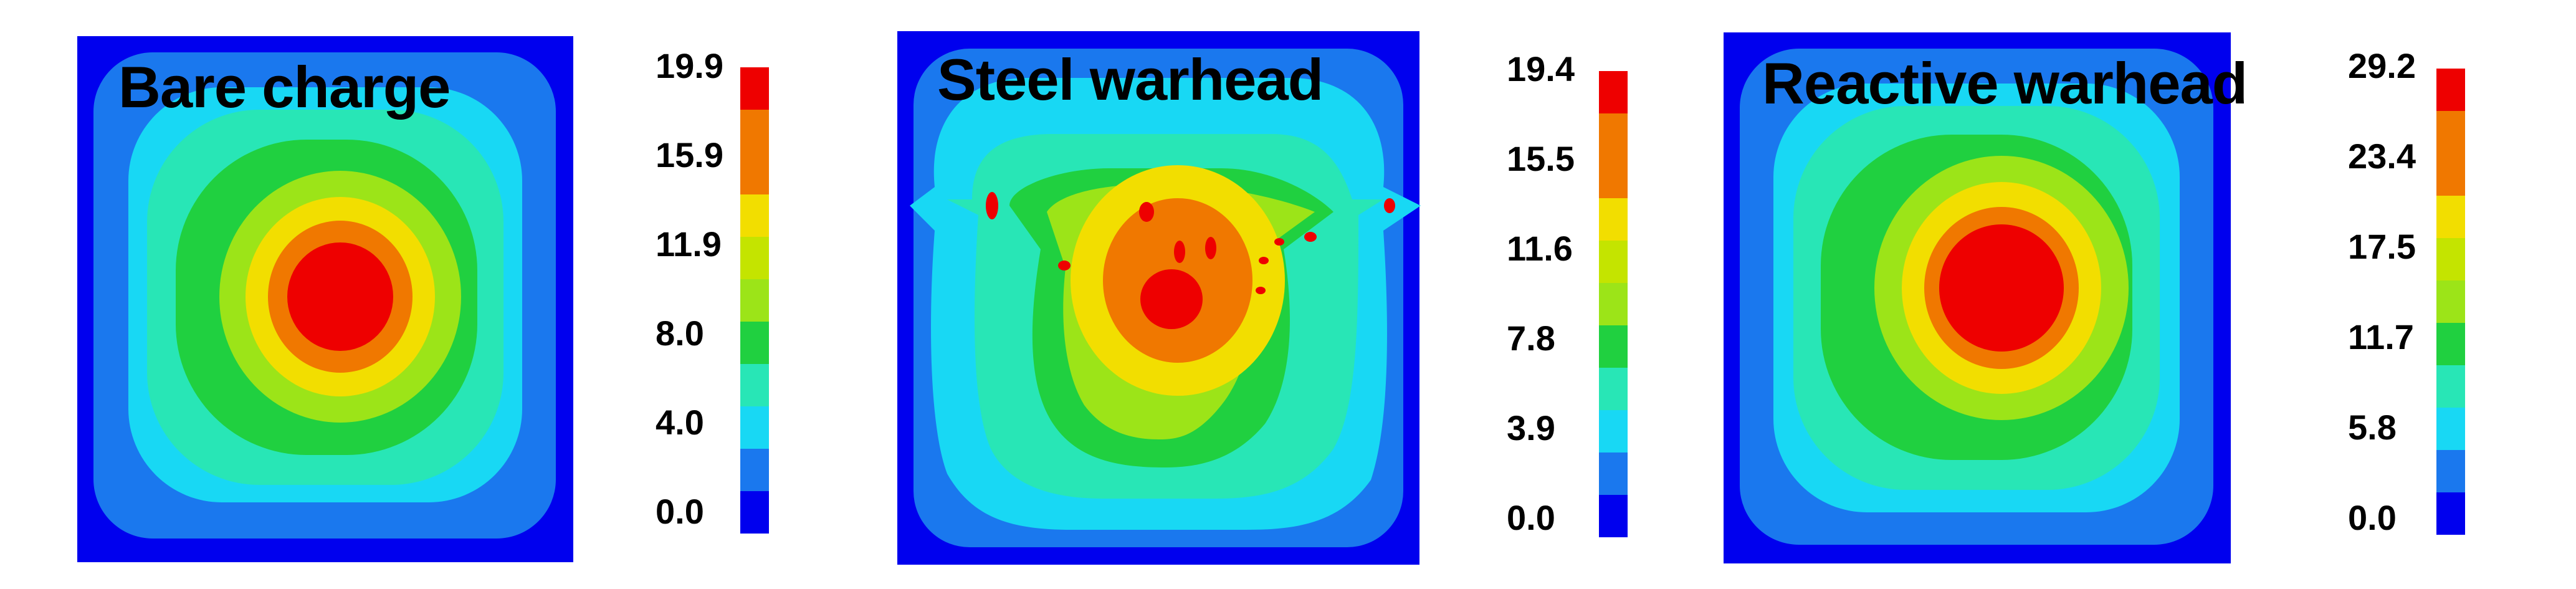 Image resolution: width=2576 pixels, height=589 pixels. Describe the element at coordinates (1541, 69) in the screenshot. I see `colorbar-tick-label: 19.4` at that location.